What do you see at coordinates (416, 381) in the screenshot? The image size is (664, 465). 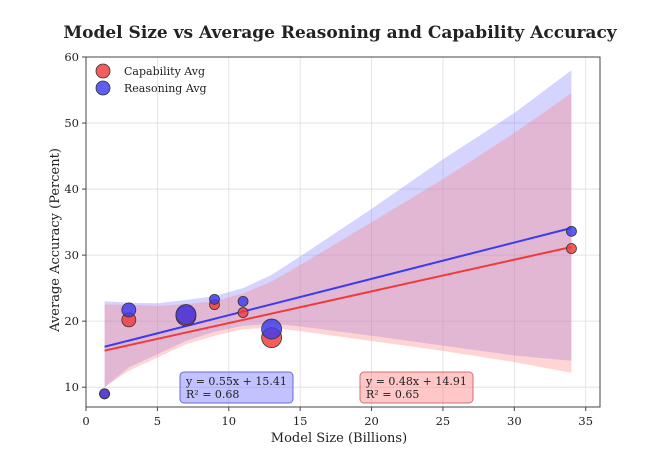 I see `equation-text: y = 0.48x + 14.91` at bounding box center [416, 381].